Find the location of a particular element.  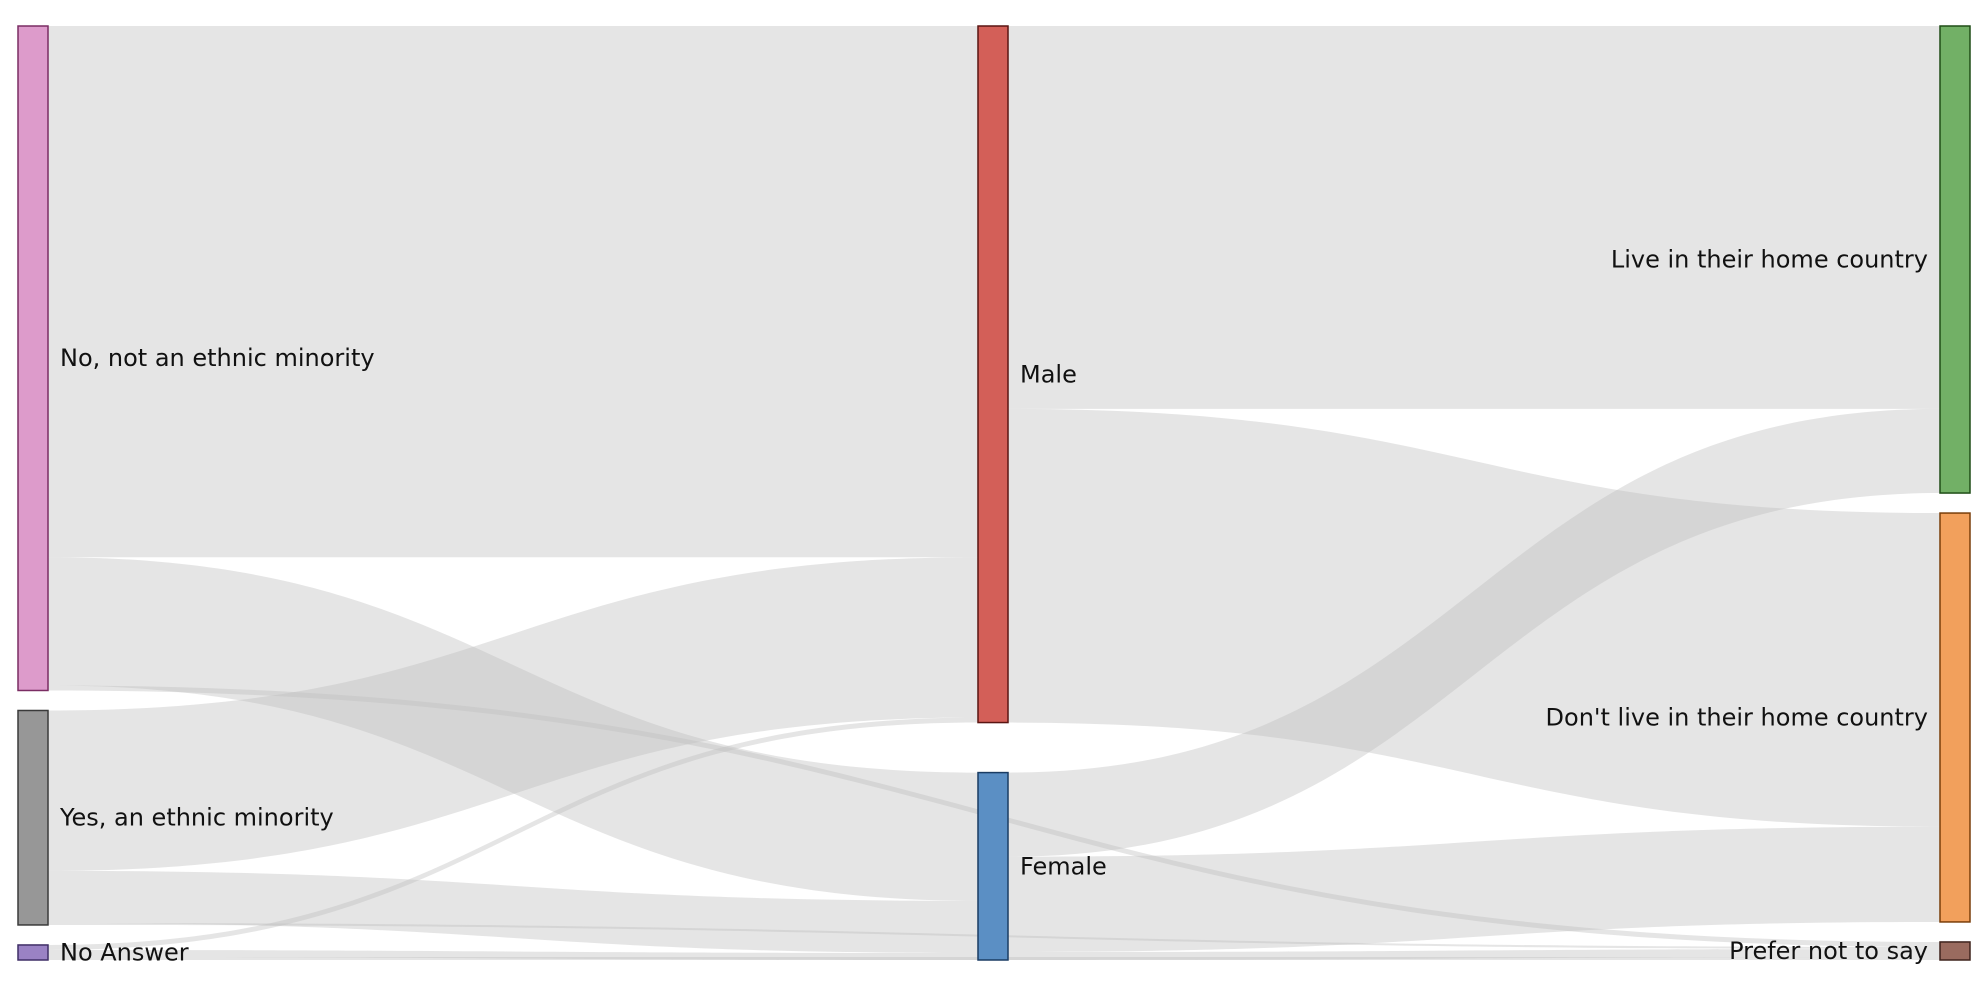

link-no_answer-to-male is located at coordinates (513, 833).